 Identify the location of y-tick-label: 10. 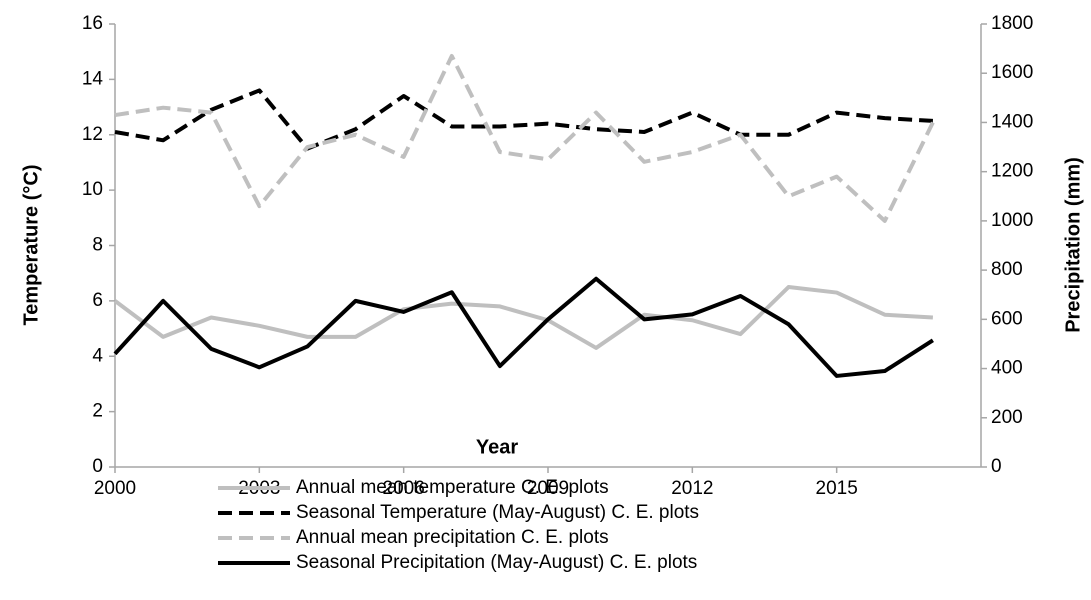
(92, 189).